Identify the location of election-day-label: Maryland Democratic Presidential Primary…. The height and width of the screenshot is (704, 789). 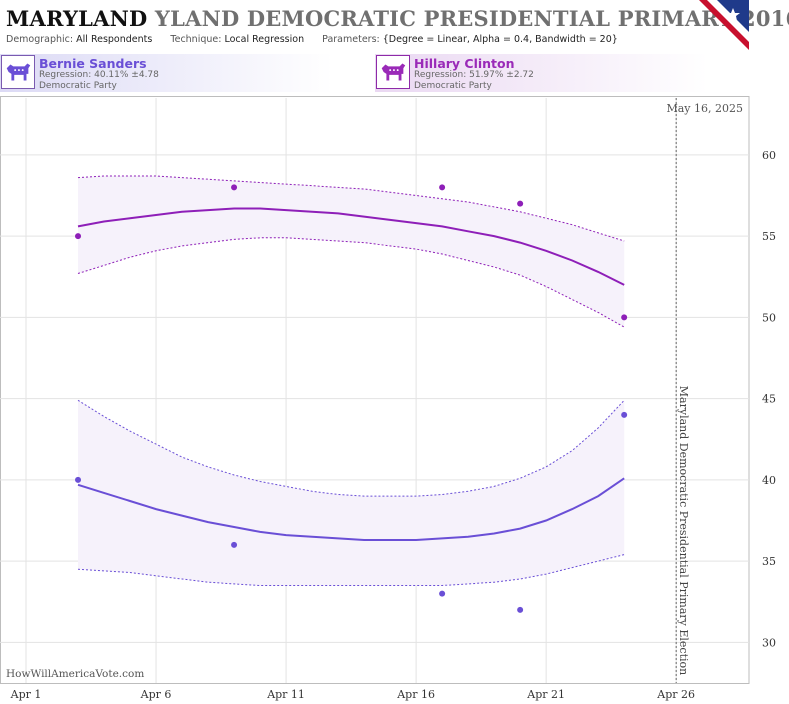
(683, 530).